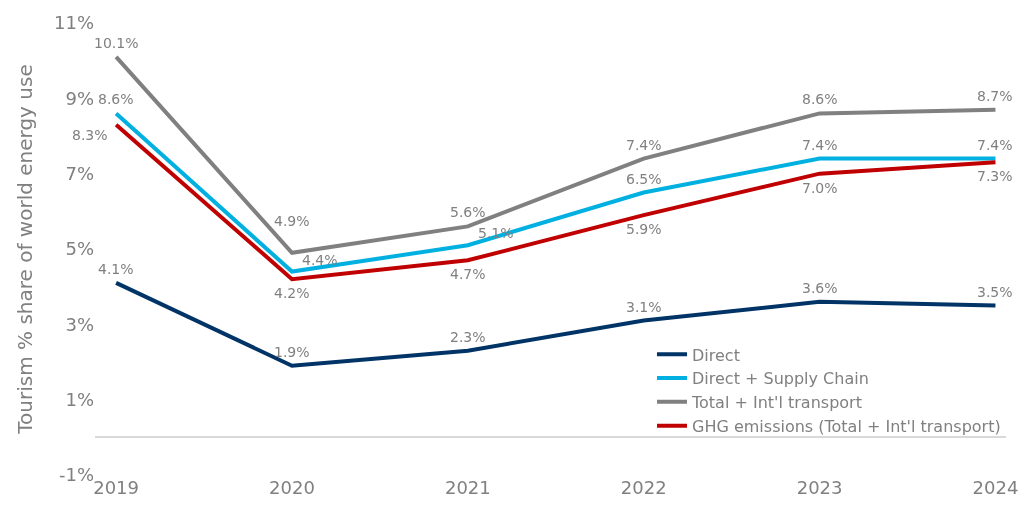 The height and width of the screenshot is (510, 1036). What do you see at coordinates (79, 173) in the screenshot?
I see `y-tick-label: 7%` at bounding box center [79, 173].